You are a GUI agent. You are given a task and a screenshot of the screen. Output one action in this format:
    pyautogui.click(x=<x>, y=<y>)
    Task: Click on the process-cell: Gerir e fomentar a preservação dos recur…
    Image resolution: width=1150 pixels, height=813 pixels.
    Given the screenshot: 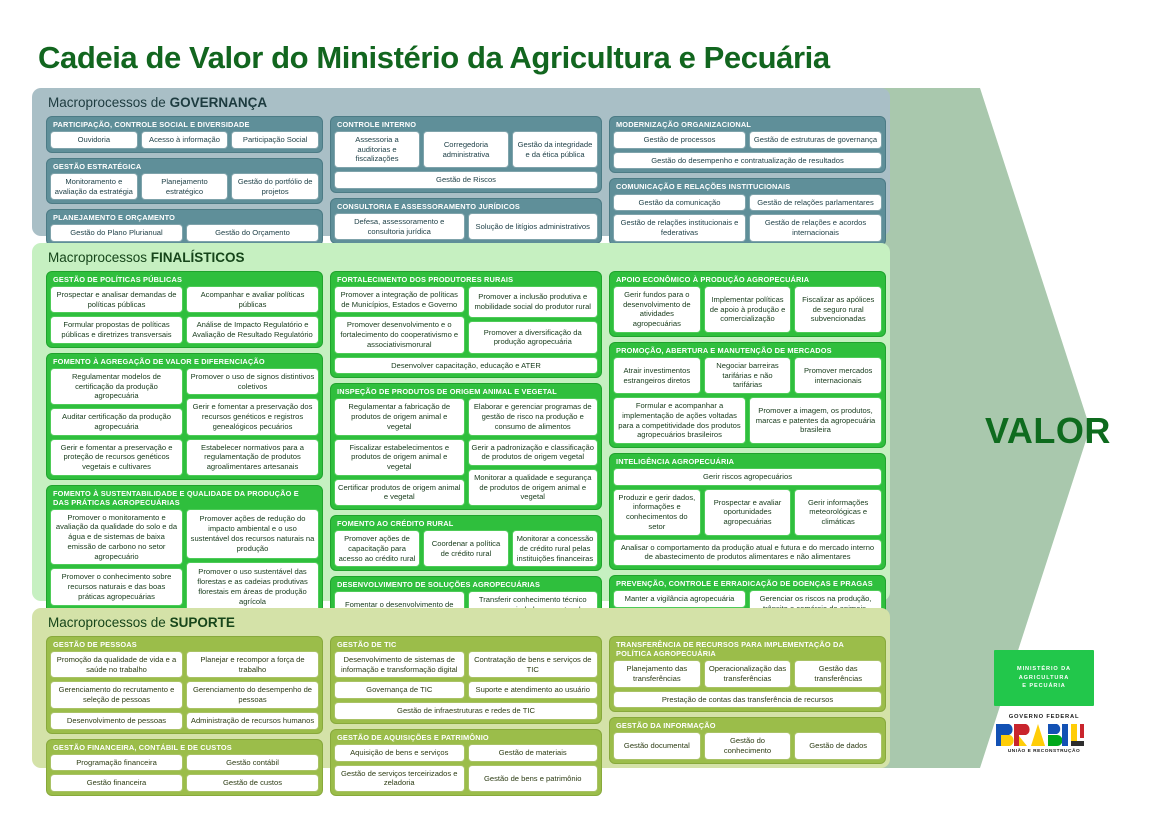 What is the action you would take?
    pyautogui.click(x=252, y=417)
    